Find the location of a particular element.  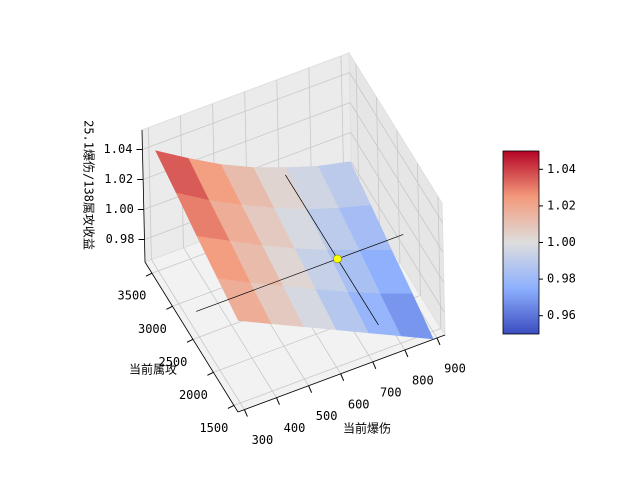

colorbar-tick-label: 0.96 is located at coordinates (561, 315).